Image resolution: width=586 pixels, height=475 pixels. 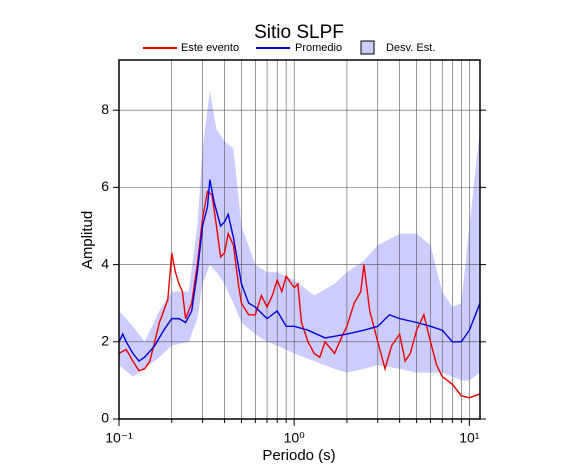 I want to click on x-tick-label: 10⁰, so click(x=295, y=438).